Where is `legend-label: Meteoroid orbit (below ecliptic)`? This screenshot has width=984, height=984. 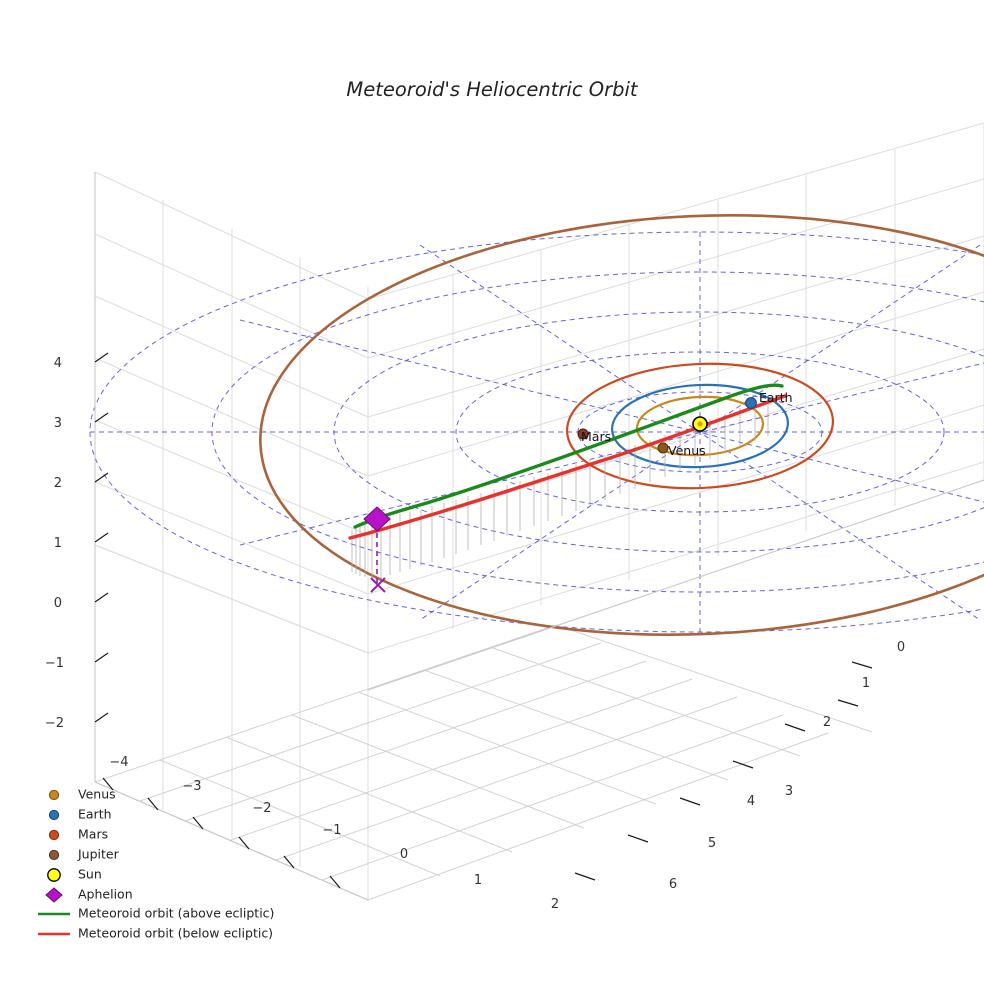 legend-label: Meteoroid orbit (below ecliptic) is located at coordinates (175, 933).